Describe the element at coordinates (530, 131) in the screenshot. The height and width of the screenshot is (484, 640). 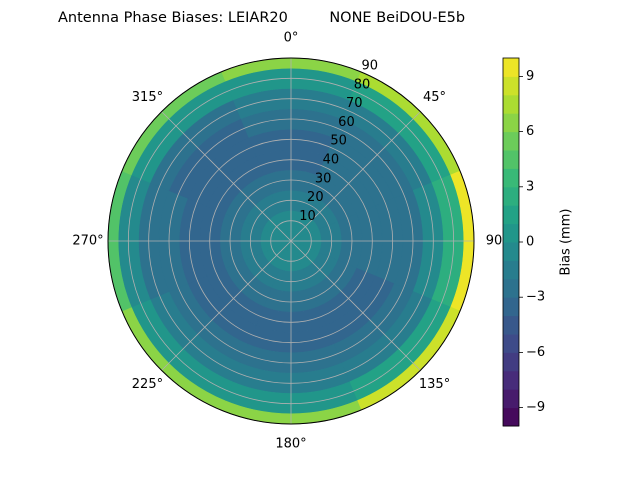
I see `colorbar-tick-label: 6` at that location.